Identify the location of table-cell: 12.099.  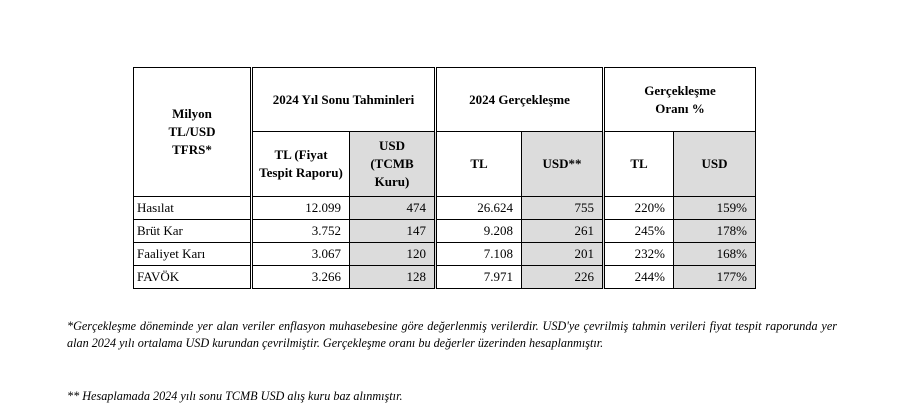
(300, 208).